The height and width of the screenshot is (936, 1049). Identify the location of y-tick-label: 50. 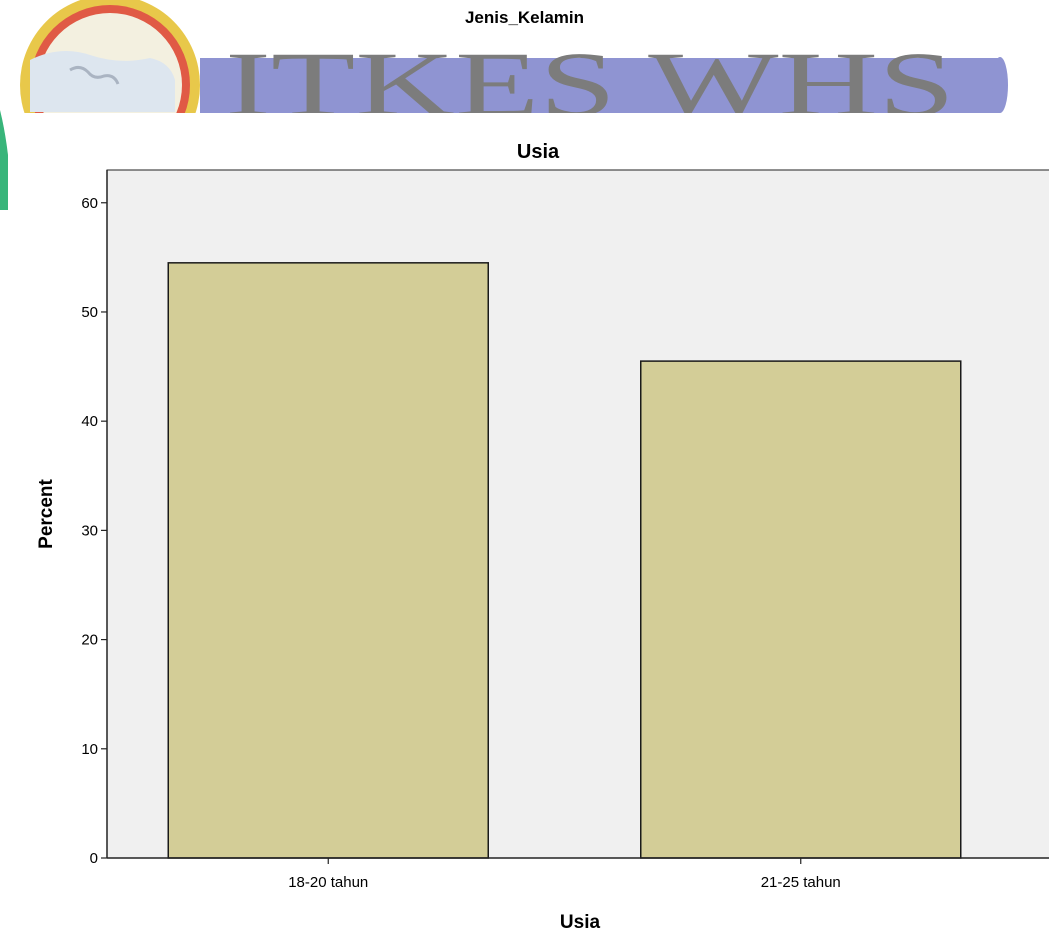
(89, 312).